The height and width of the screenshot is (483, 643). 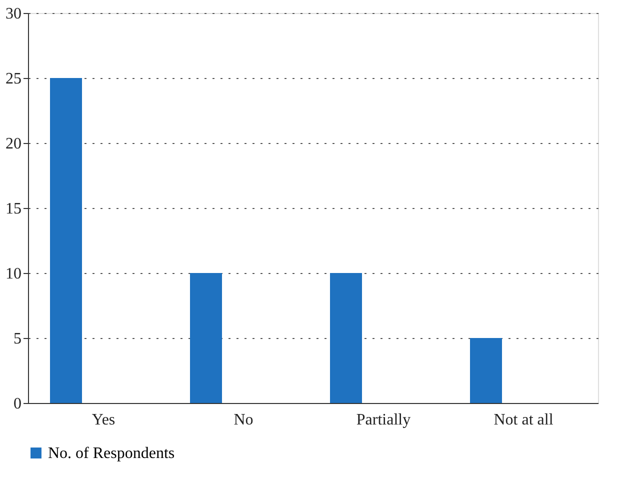 I want to click on y-tick-label: 10, so click(x=14, y=274).